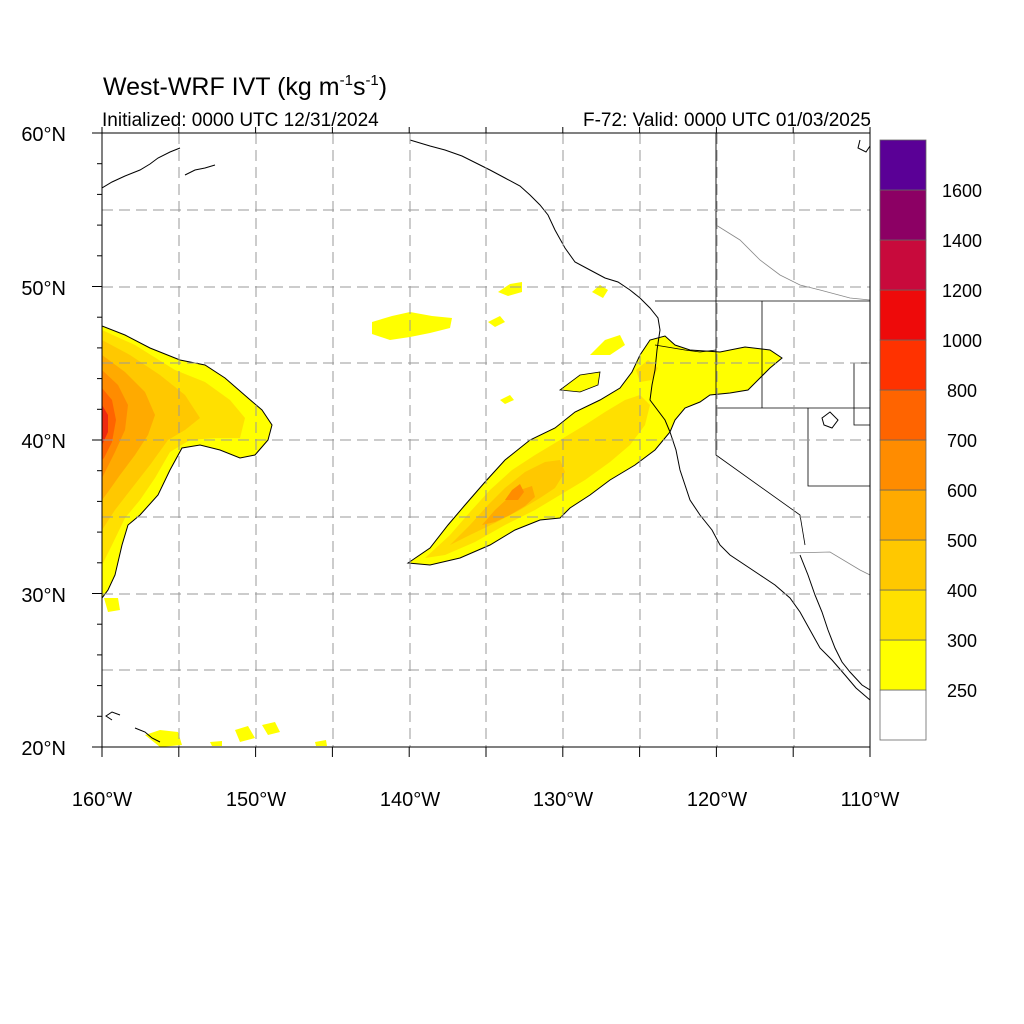 The image size is (1024, 1024). Describe the element at coordinates (962, 541) in the screenshot. I see `colorbar-label: 500` at that location.